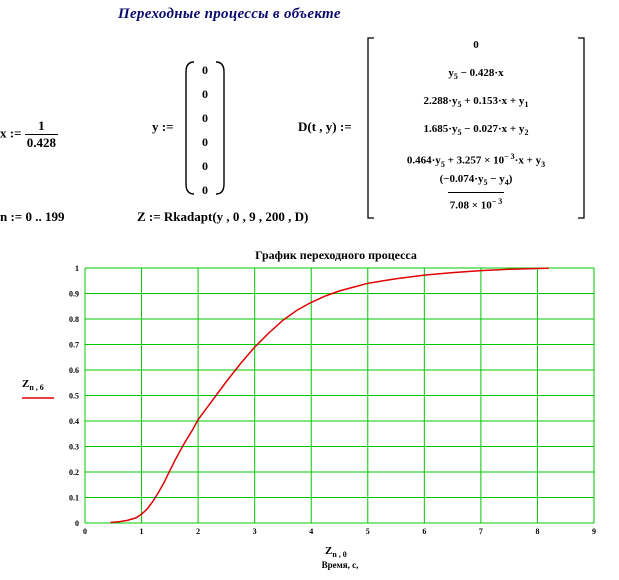  What do you see at coordinates (74, 472) in the screenshot?
I see `y-tick-label: 0.2` at bounding box center [74, 472].